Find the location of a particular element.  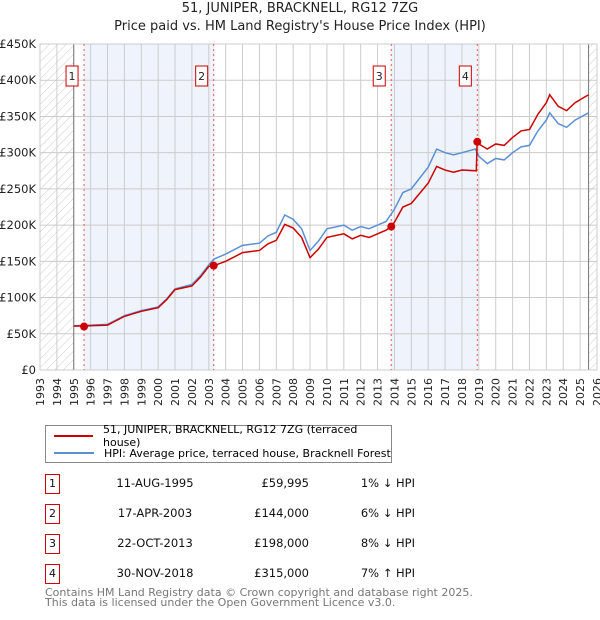

x-tick-label: 1999 is located at coordinates (141, 392).